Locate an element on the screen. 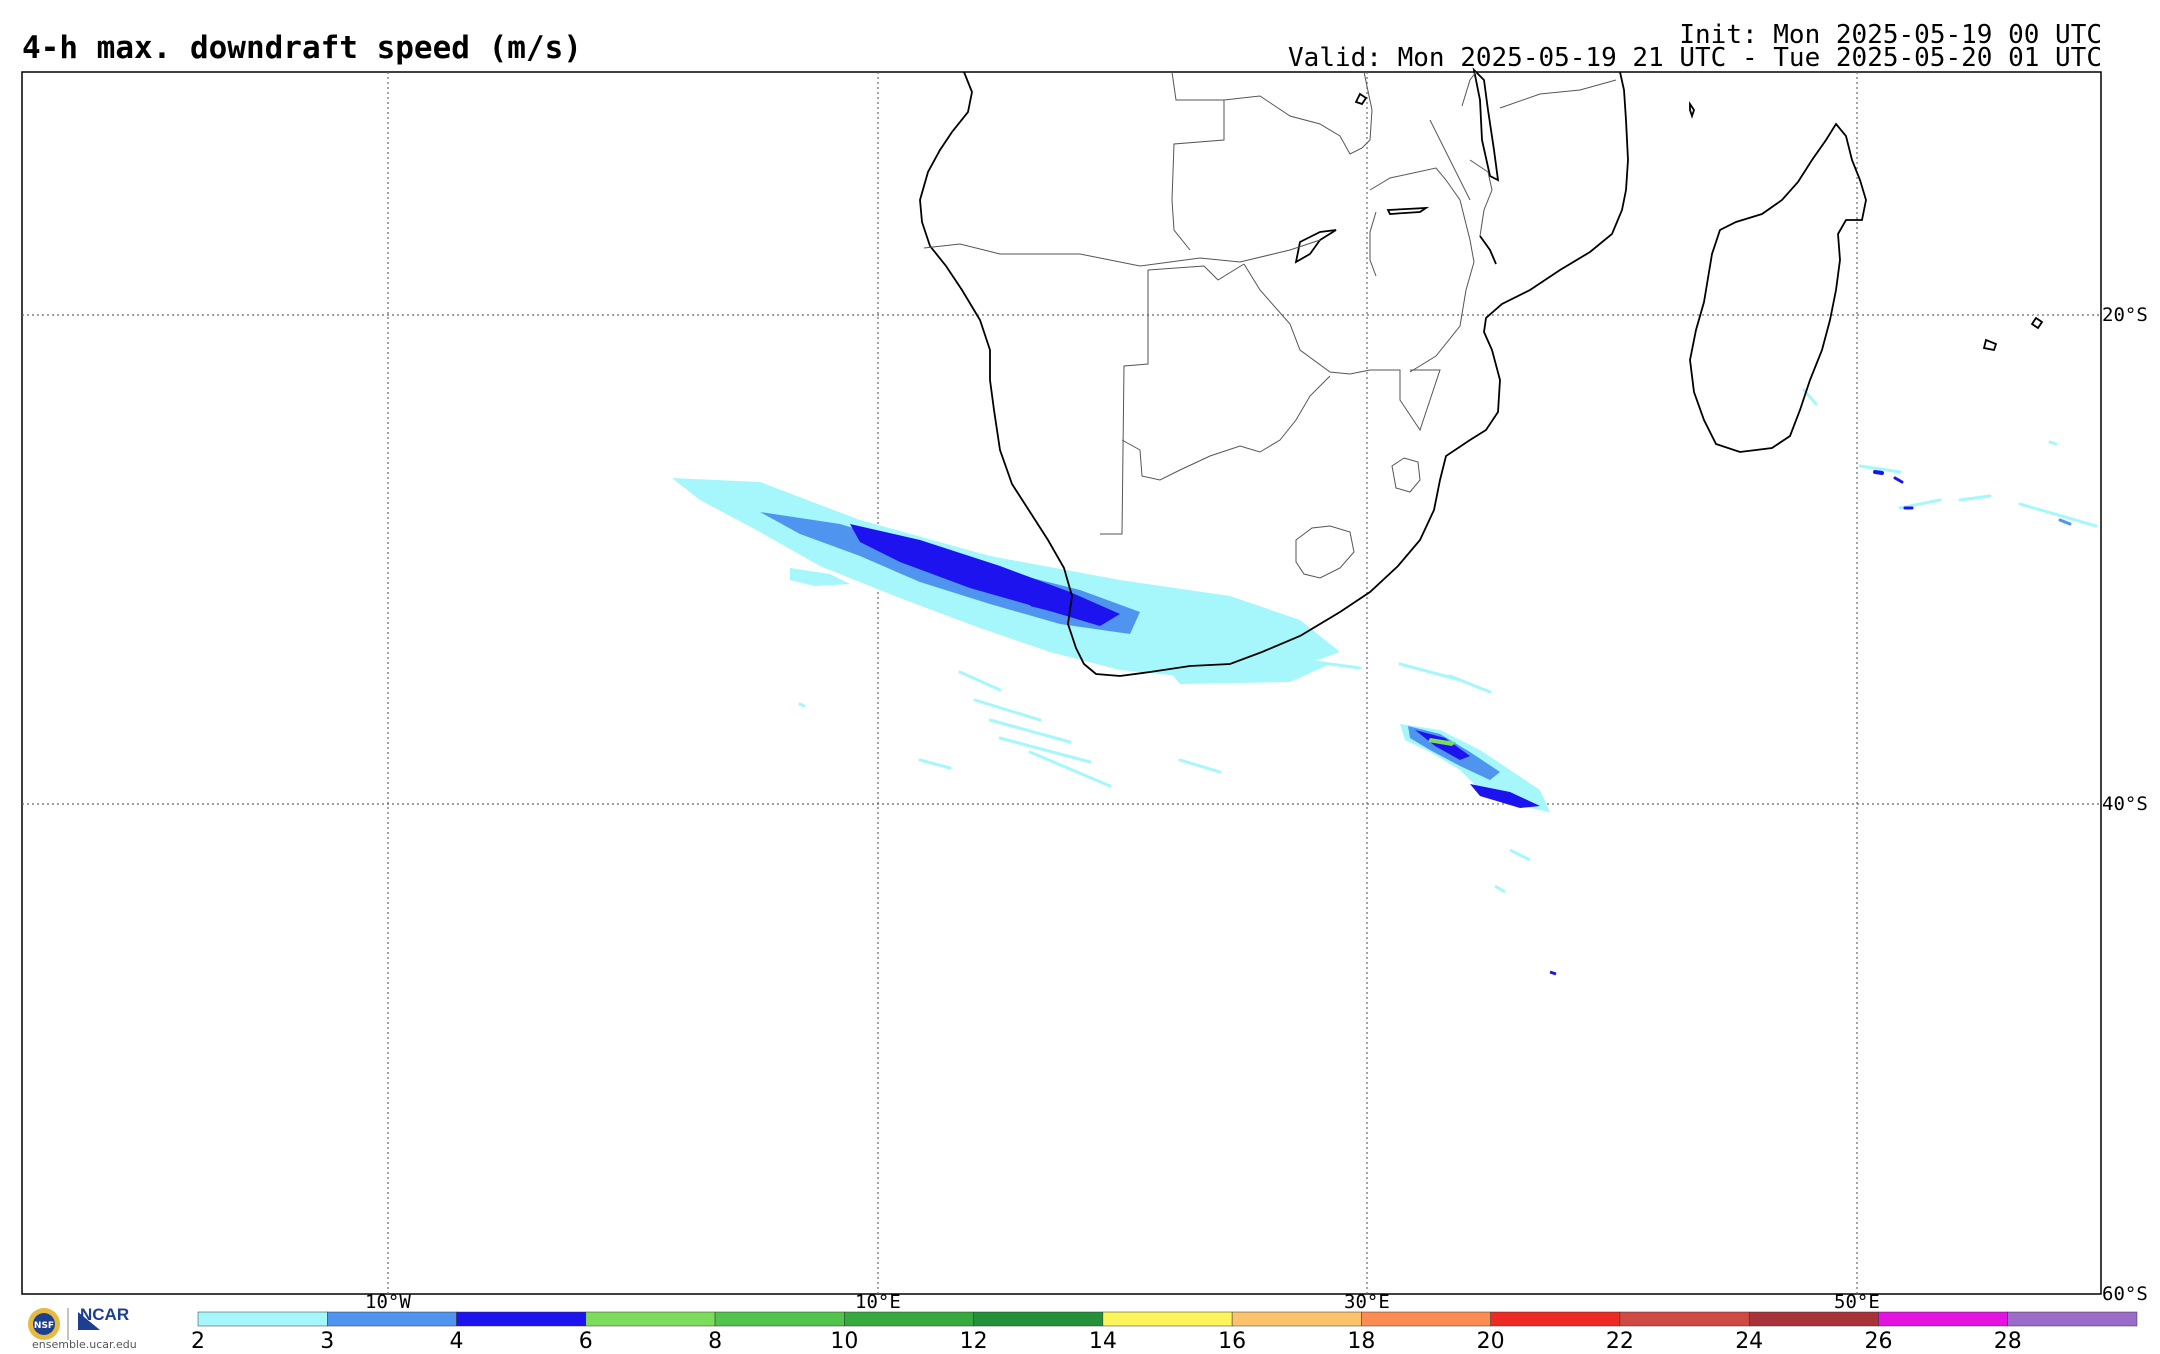 The width and height of the screenshot is (2160, 1354). colorbar-tick-label: 16 is located at coordinates (1232, 1341).